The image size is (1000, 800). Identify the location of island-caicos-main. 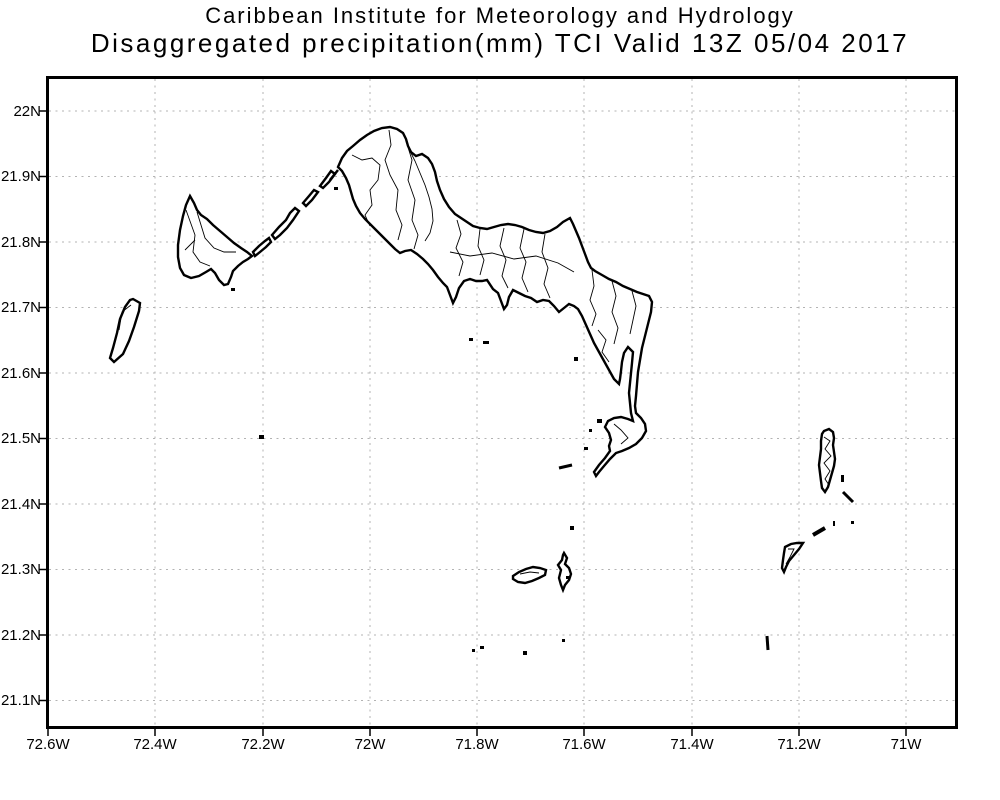
(495, 302).